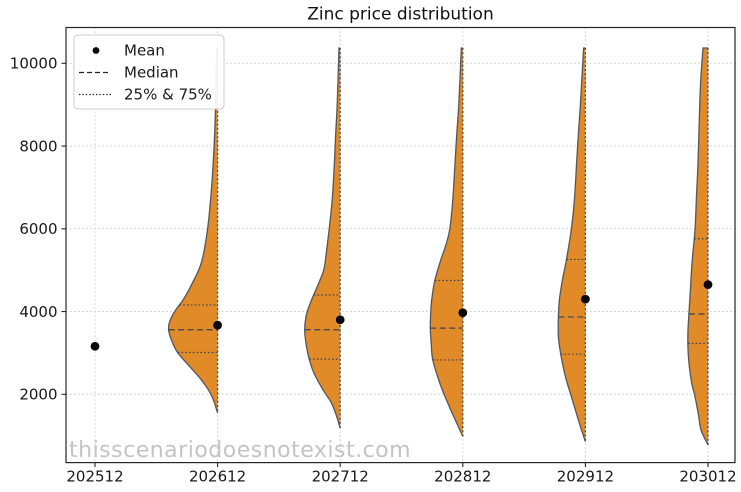 Image resolution: width=741 pixels, height=492 pixels. I want to click on legend-median-label: Median, so click(151, 73).